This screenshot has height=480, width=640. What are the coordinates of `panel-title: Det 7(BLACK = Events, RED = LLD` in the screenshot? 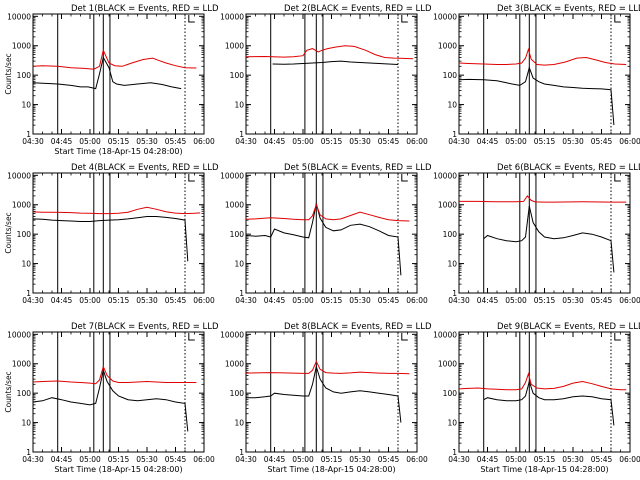 It's located at (145, 327).